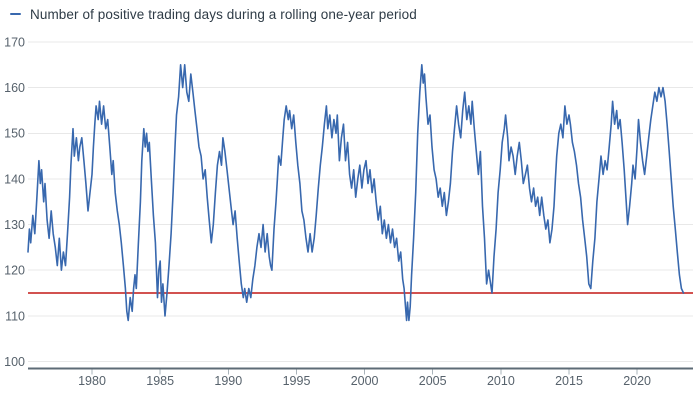 The image size is (700, 400). I want to click on x-axis-label: 1990, so click(228, 381).